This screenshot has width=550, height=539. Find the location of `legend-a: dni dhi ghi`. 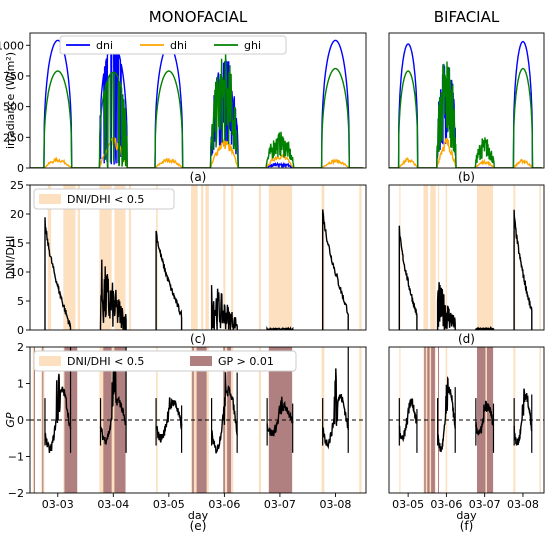

legend-a: dni dhi ghi is located at coordinates (173, 45).